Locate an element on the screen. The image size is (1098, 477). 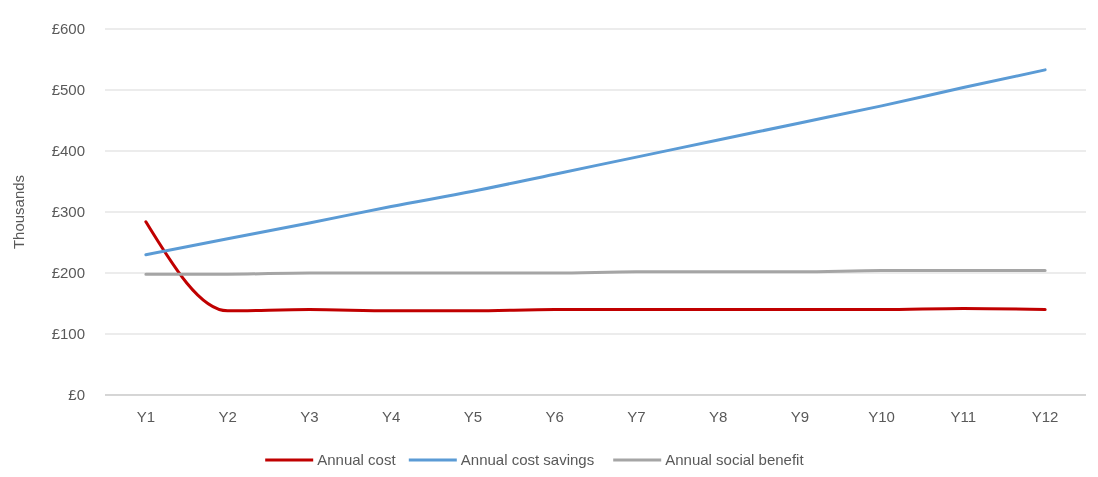
y-tick-label: £500 is located at coordinates (68, 90).